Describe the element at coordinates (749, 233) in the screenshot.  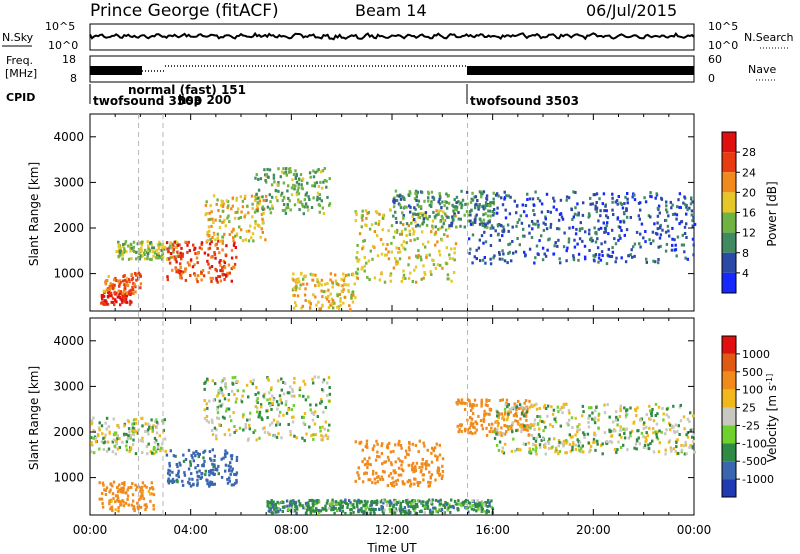
I see `colorbar-tick-label: 12` at that location.